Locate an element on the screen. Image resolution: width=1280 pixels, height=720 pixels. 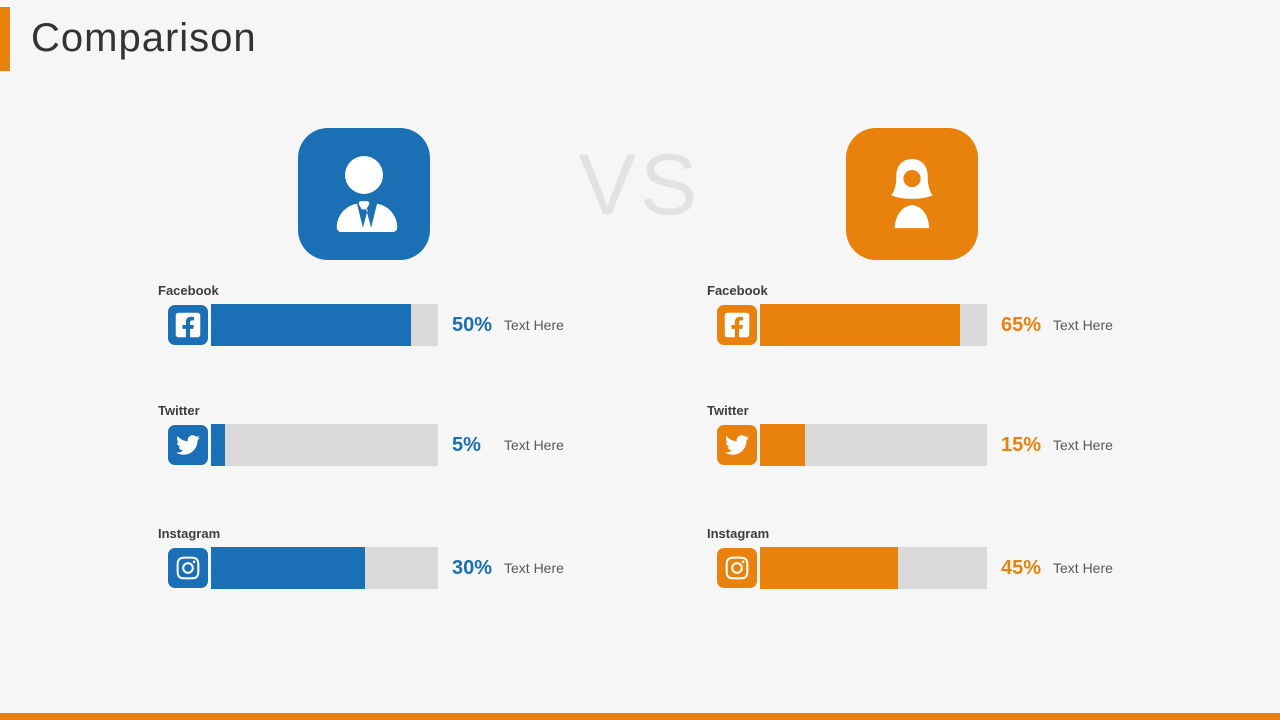
businessman-icon is located at coordinates (364, 194).